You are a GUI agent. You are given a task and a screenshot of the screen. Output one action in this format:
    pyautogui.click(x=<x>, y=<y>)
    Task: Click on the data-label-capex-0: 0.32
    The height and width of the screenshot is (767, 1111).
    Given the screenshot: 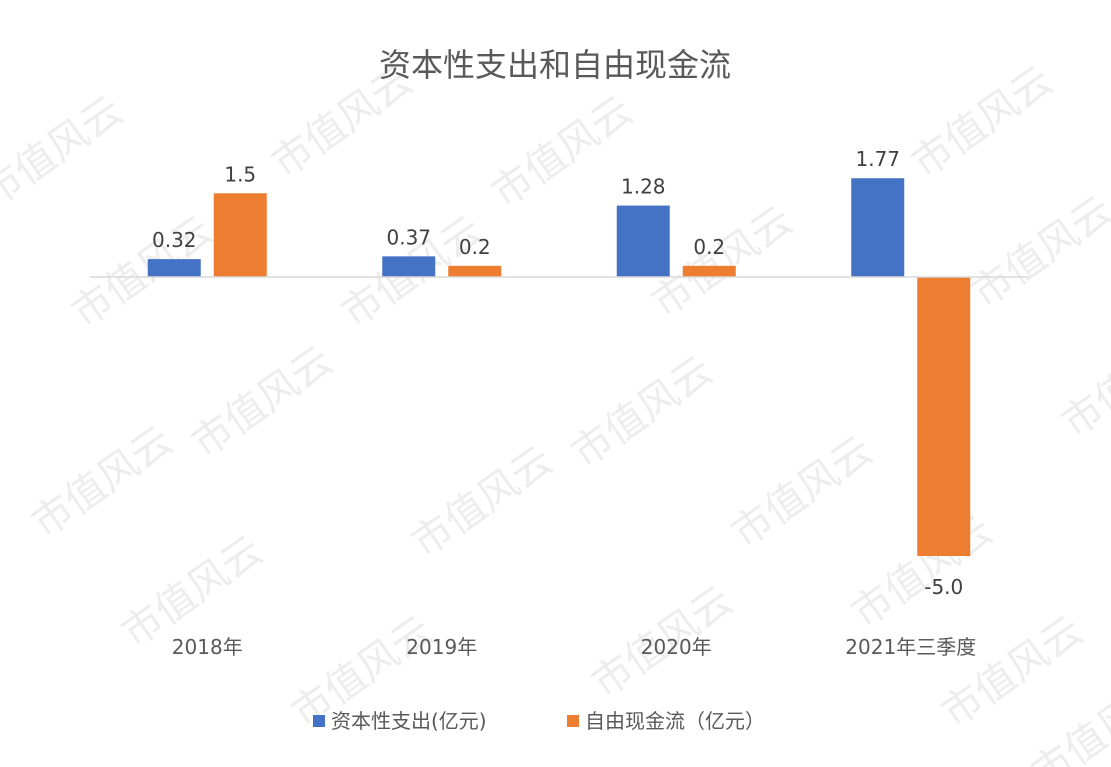 What is the action you would take?
    pyautogui.click(x=174, y=240)
    